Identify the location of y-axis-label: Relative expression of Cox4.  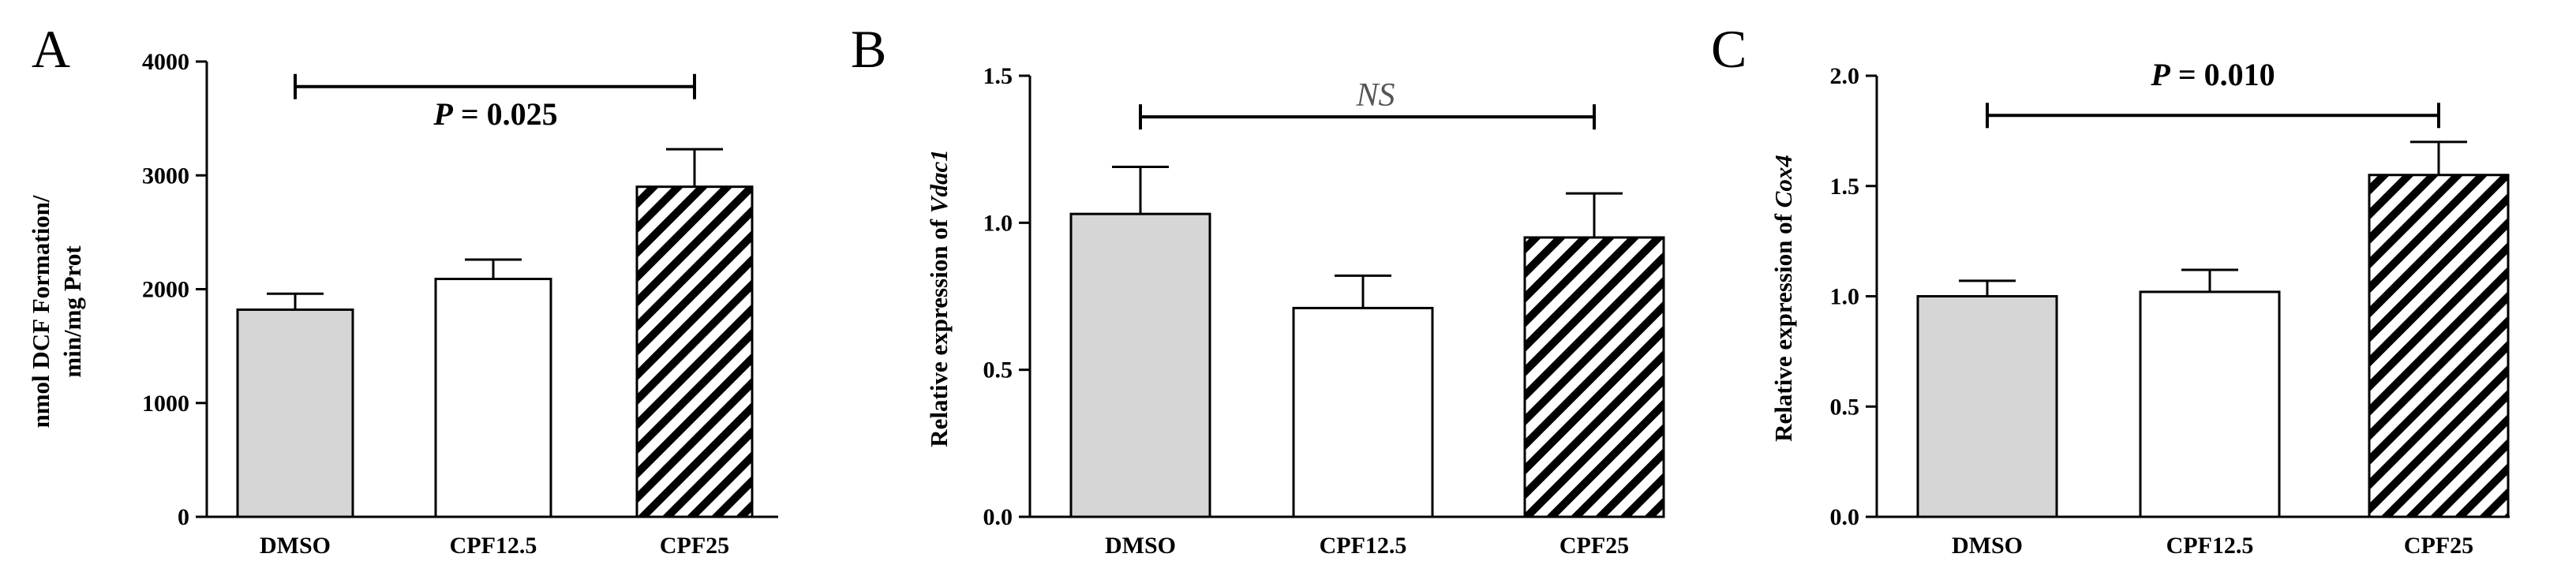
(1783, 298).